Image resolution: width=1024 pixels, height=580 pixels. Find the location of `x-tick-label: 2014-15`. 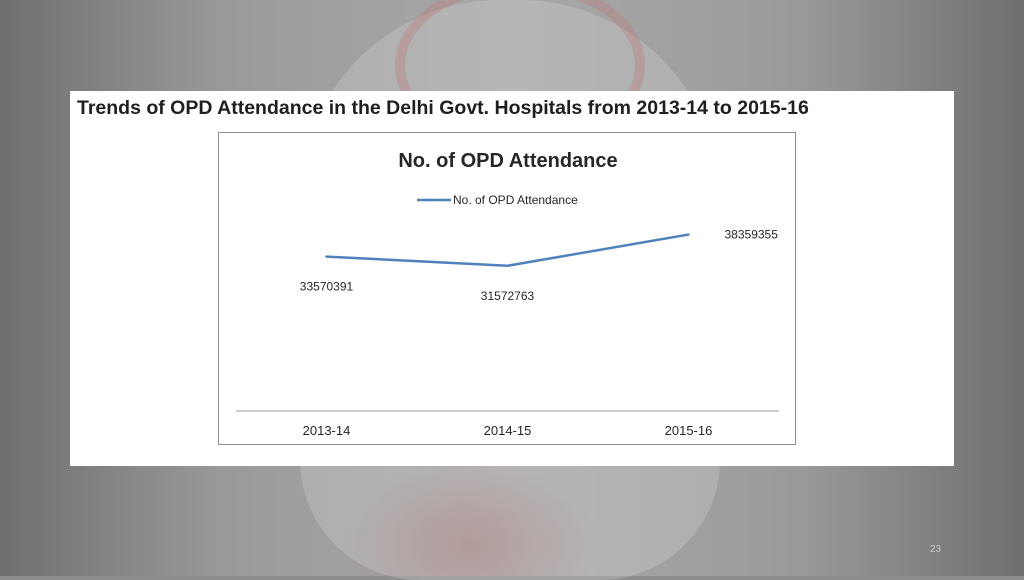

x-tick-label: 2014-15 is located at coordinates (508, 430).